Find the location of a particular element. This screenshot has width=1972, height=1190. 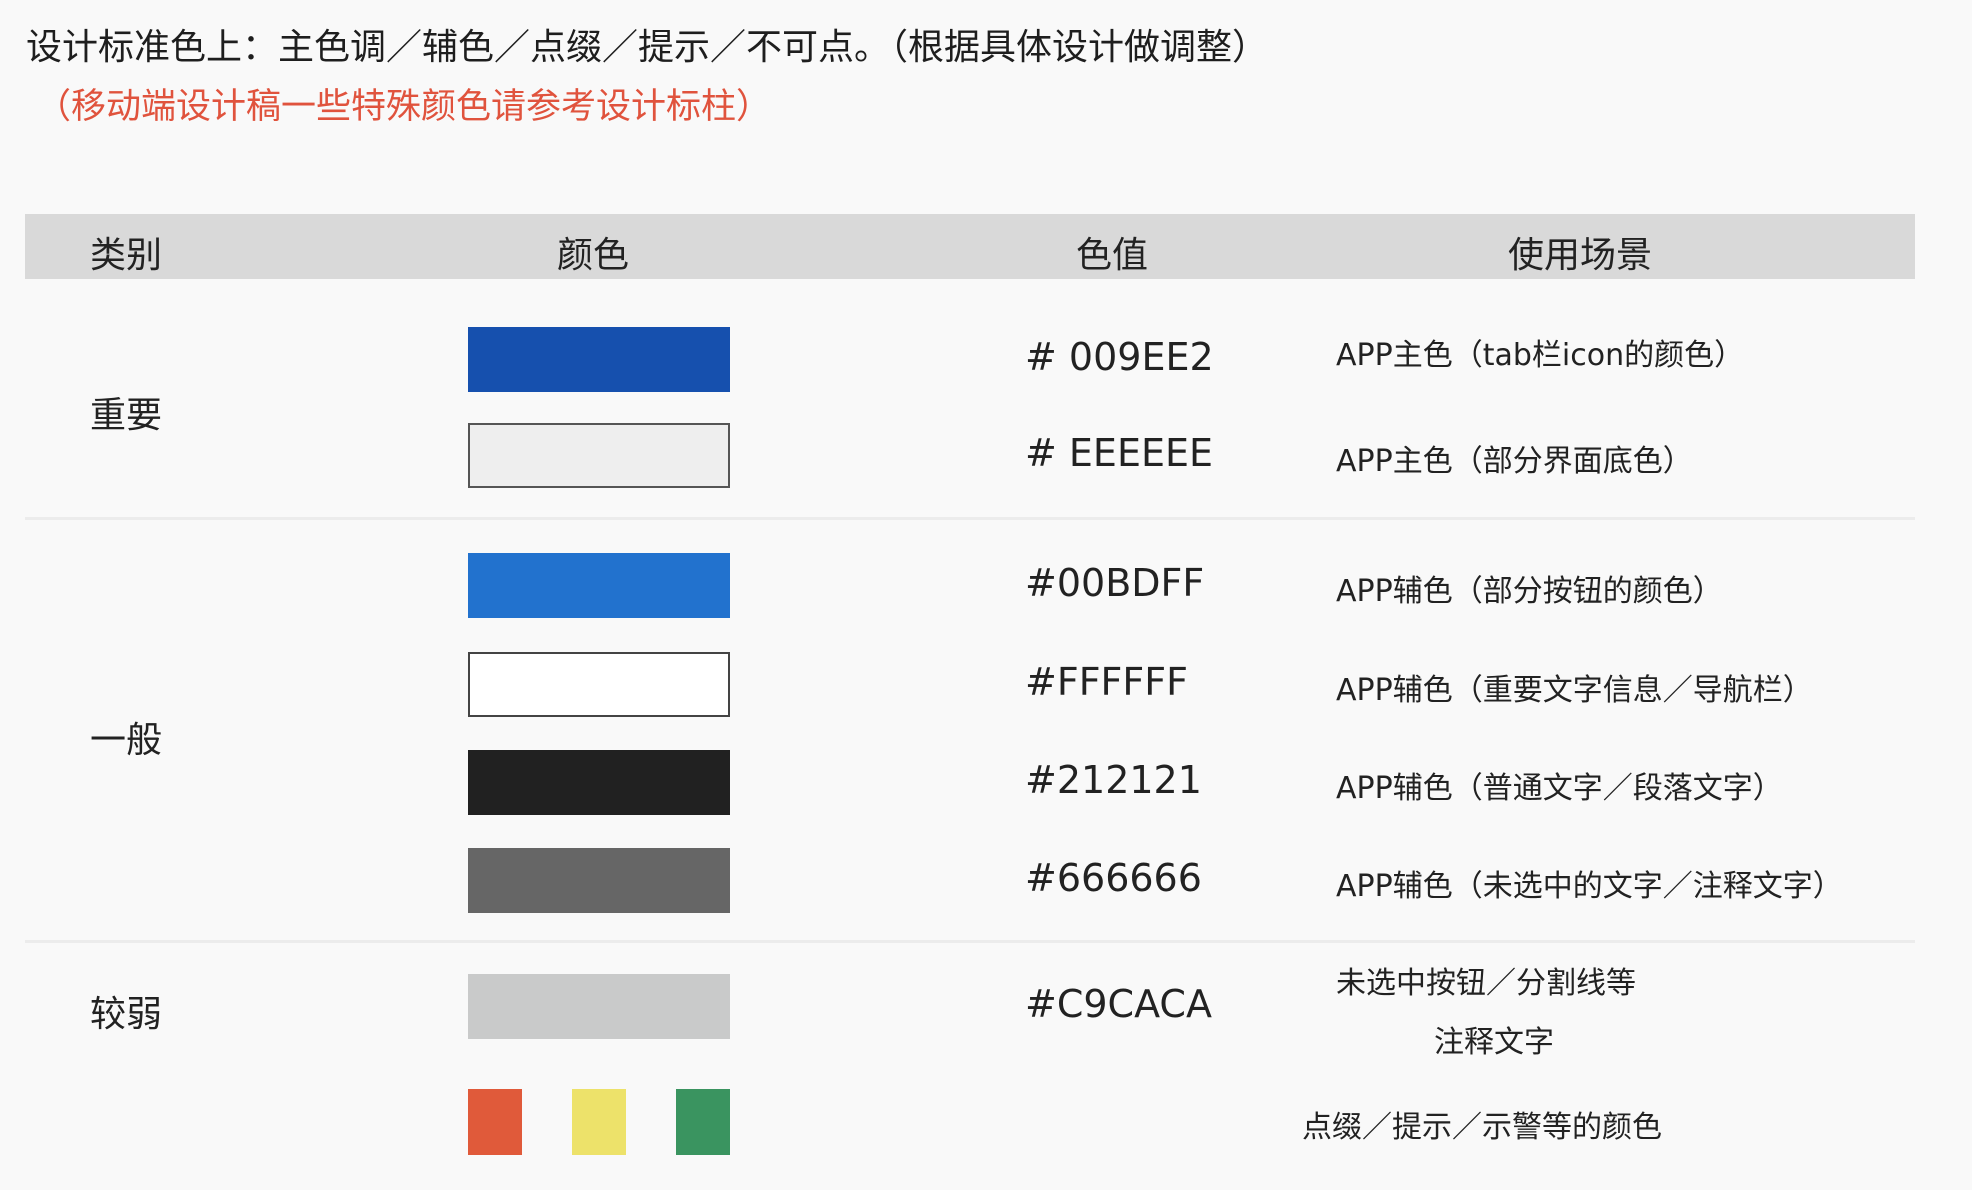

usage-text: 未选中按钮／分割线等 is located at coordinates (1486, 983).